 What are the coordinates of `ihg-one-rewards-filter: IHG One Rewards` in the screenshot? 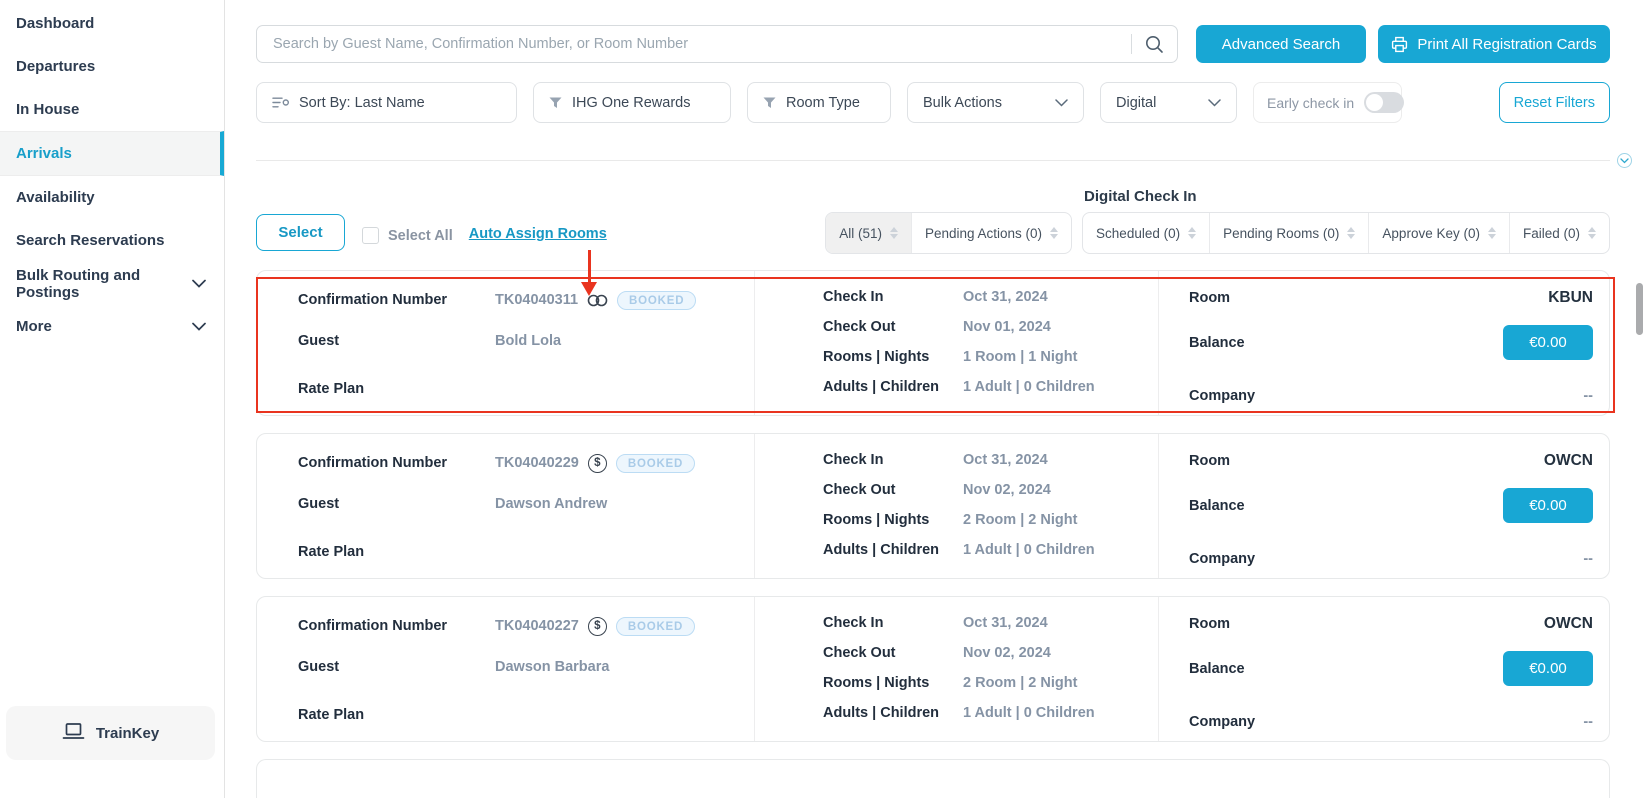 It's located at (632, 102).